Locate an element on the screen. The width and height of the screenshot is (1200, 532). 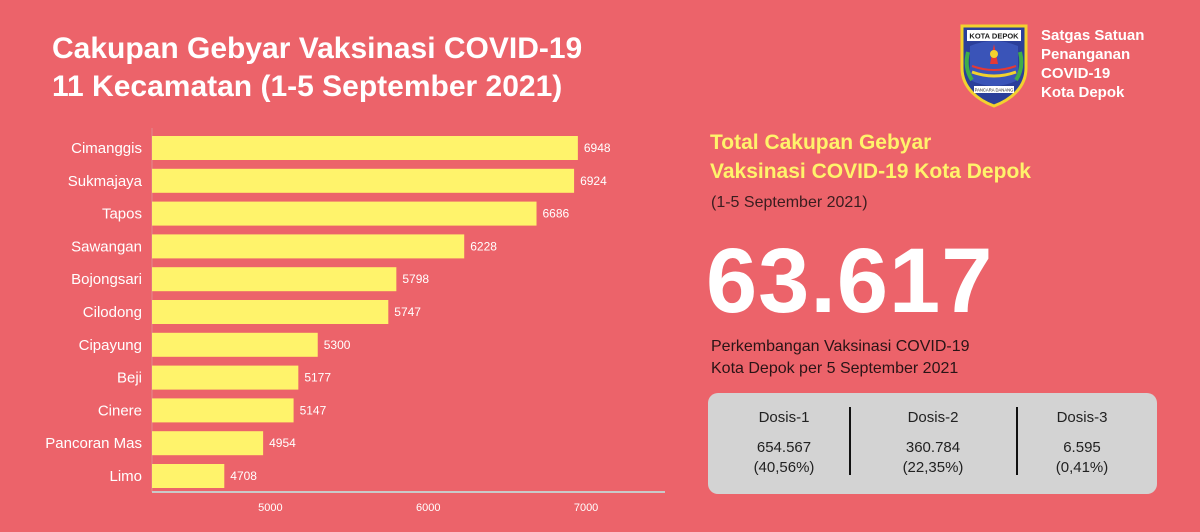
dose-3-percent: (0,41%) is located at coordinates (1082, 467).